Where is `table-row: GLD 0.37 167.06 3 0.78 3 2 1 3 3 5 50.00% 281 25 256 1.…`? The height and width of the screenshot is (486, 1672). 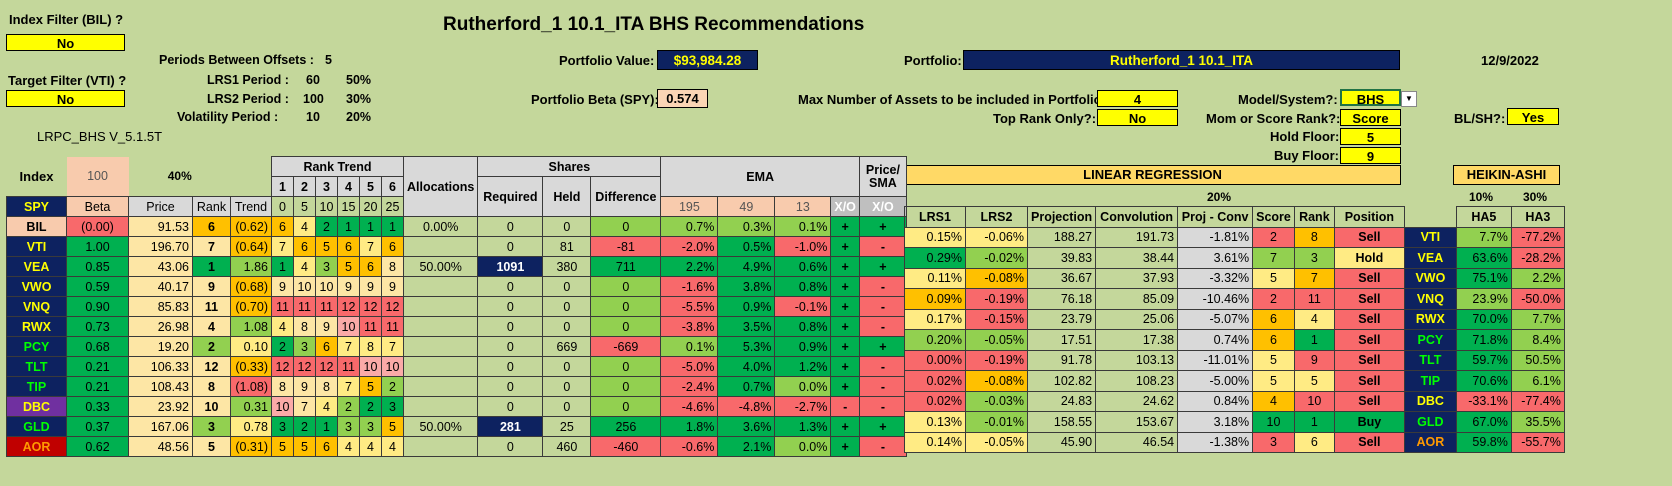 table-row: GLD 0.37 167.06 3 0.78 3 2 1 3 3 5 50.00% 281 25 256 1.… is located at coordinates (456, 426).